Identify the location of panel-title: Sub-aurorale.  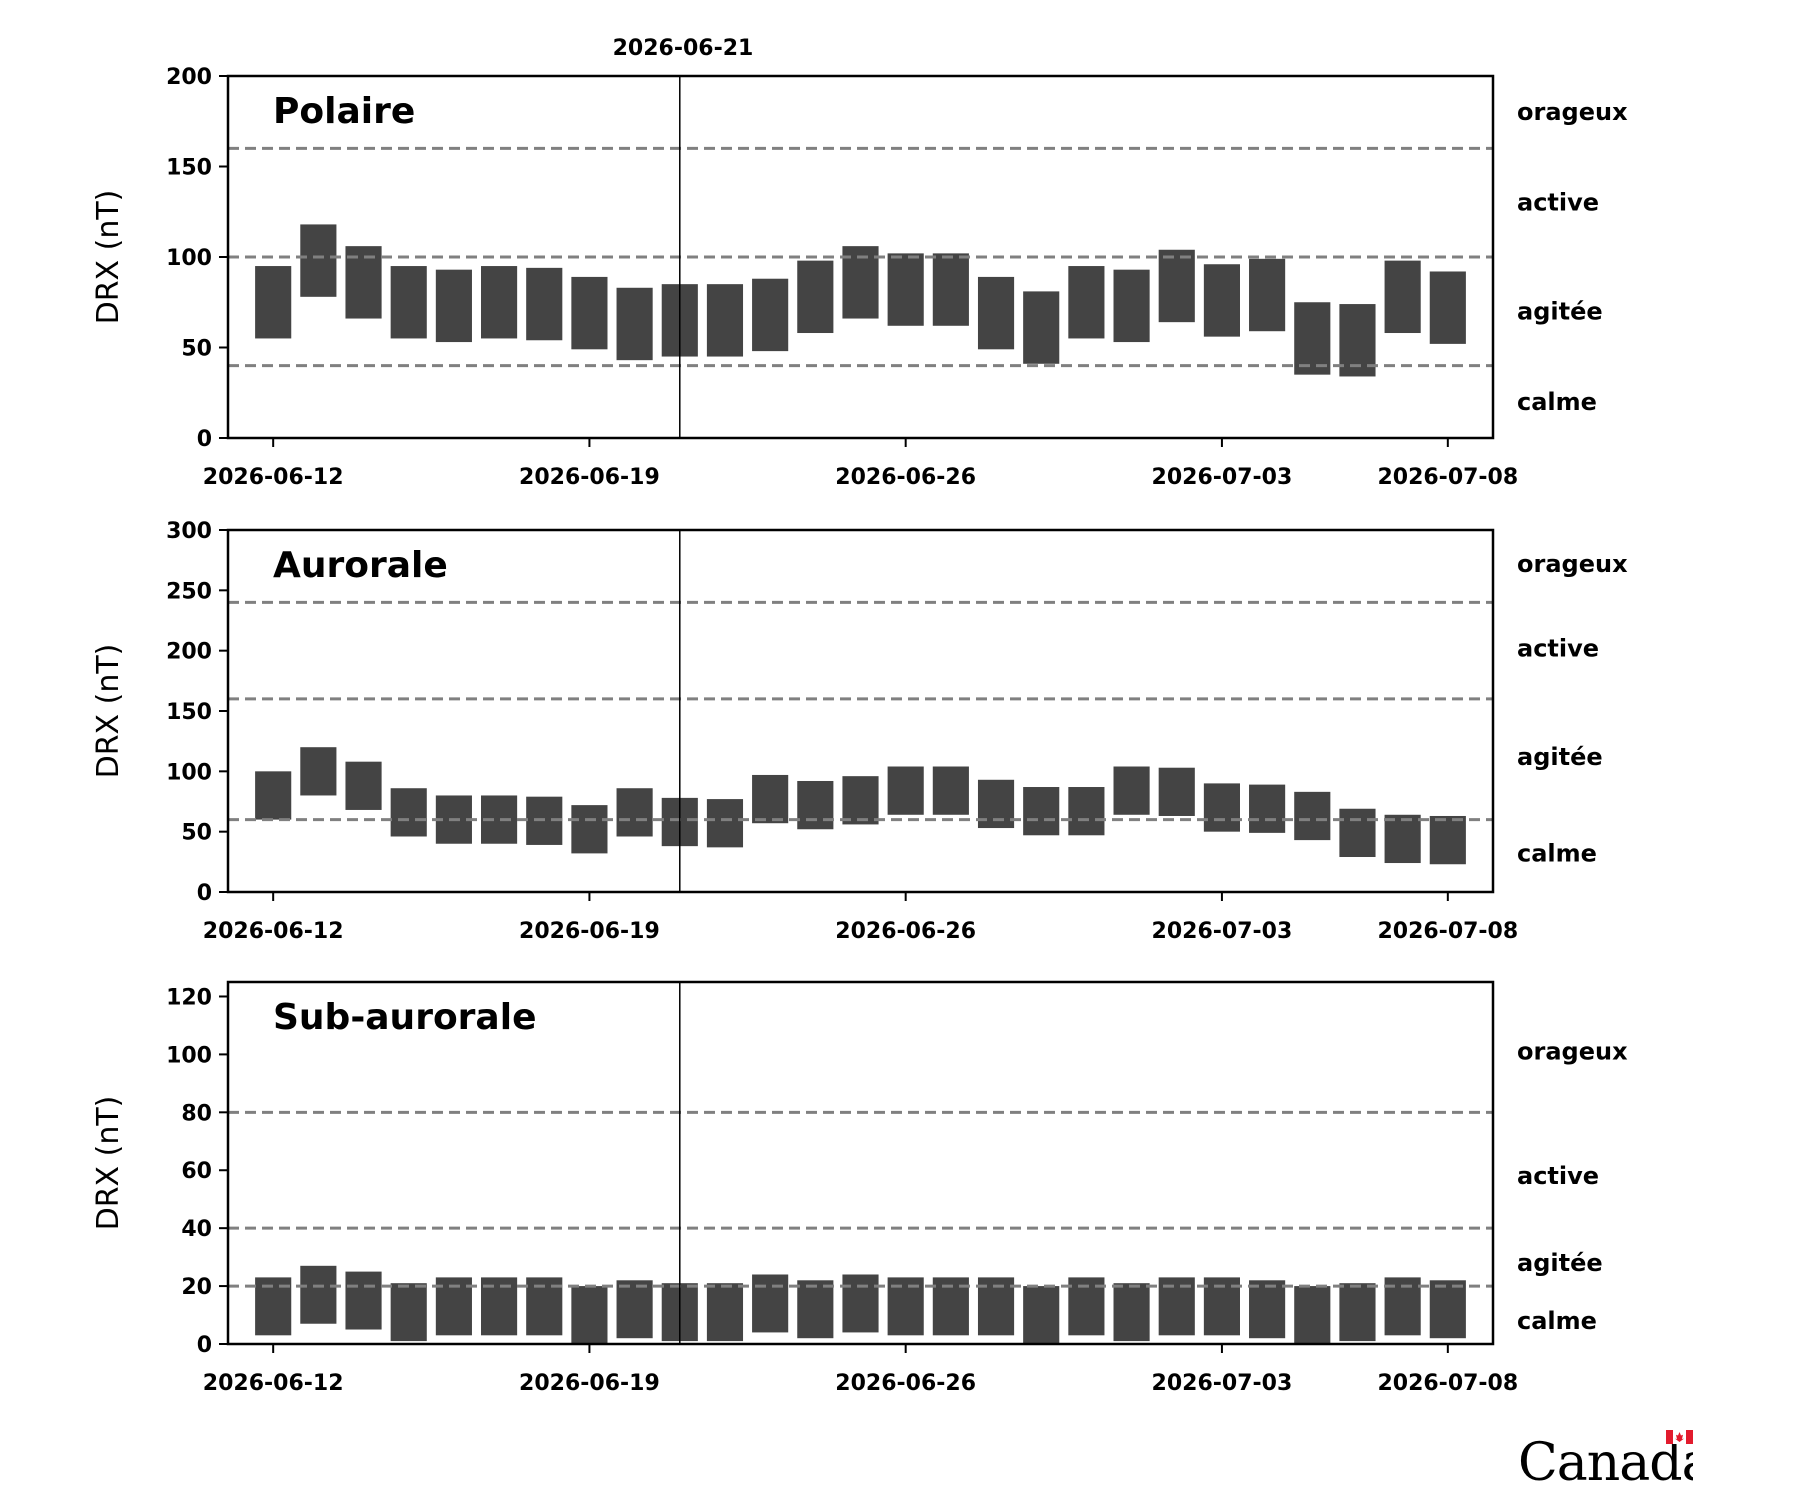
(404, 1017).